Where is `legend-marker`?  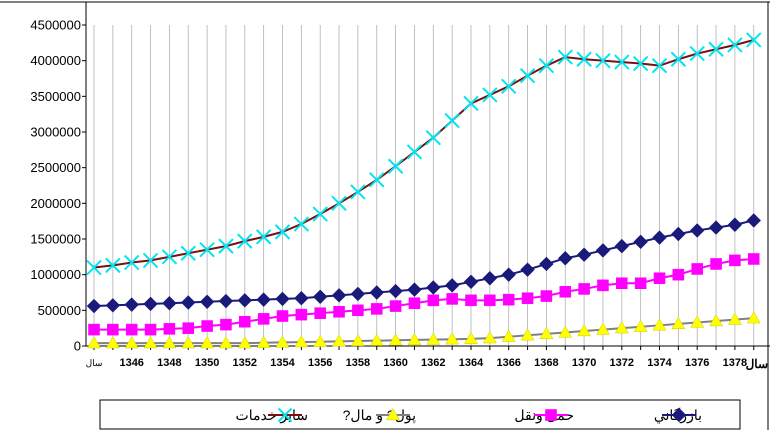
legend-marker is located at coordinates (285, 415).